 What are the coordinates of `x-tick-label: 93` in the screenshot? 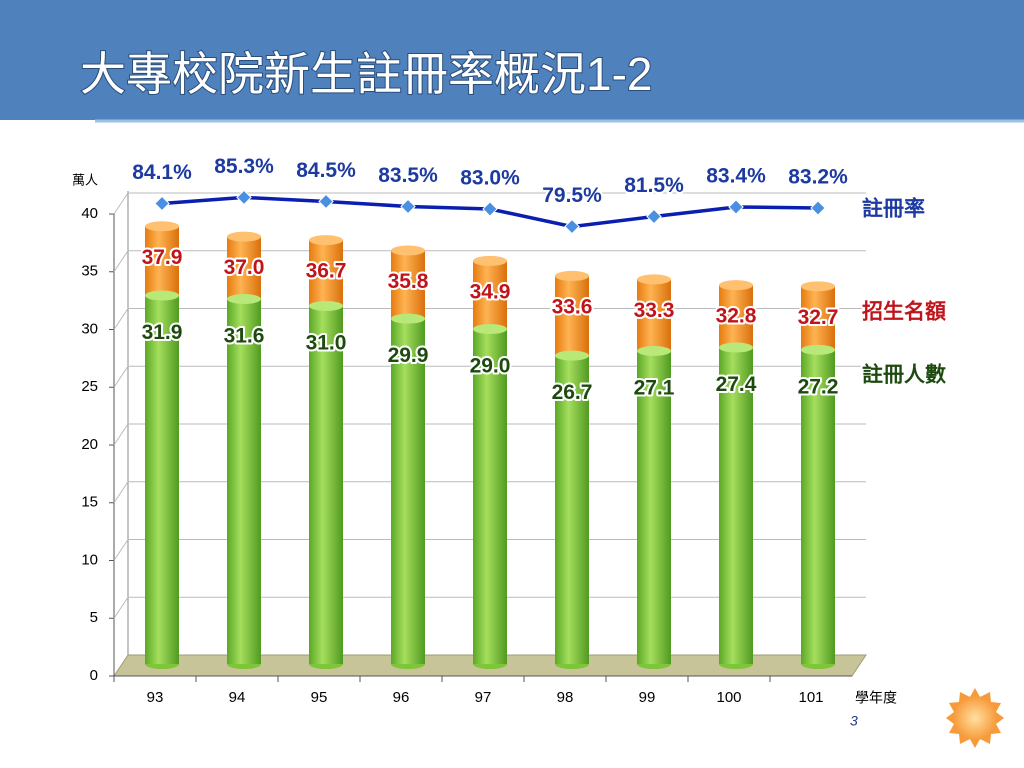 It's located at (155, 697).